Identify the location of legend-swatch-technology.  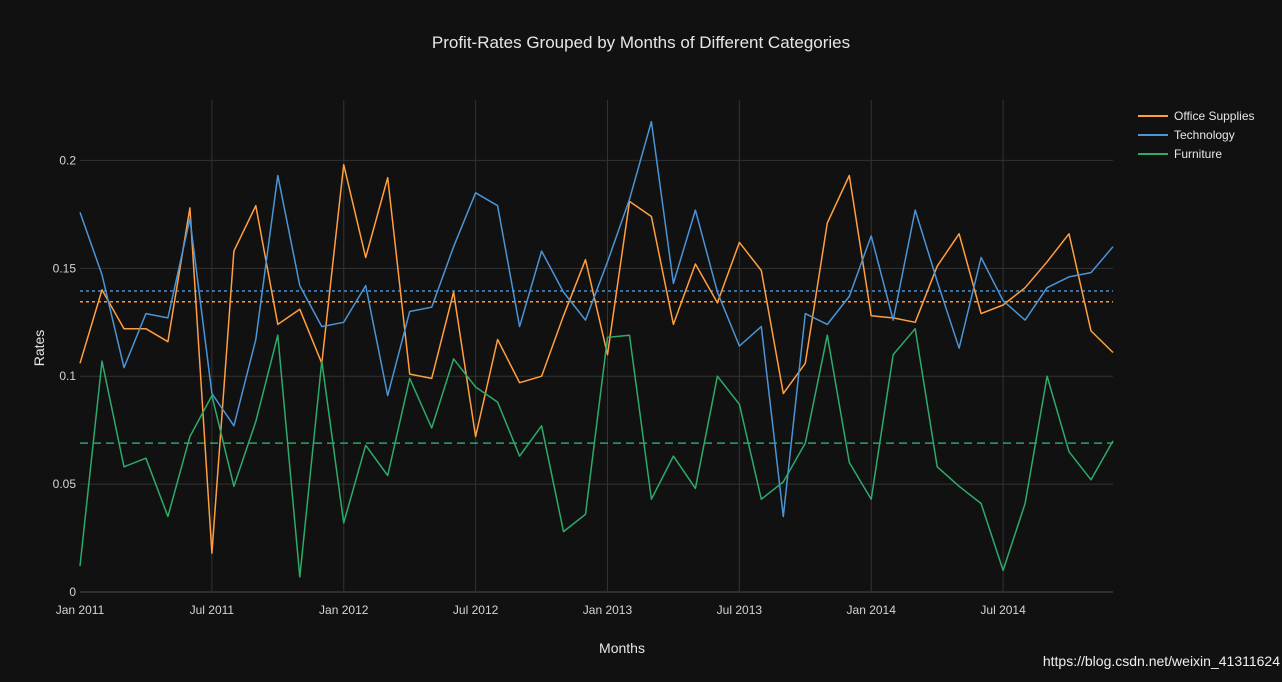
(1153, 134).